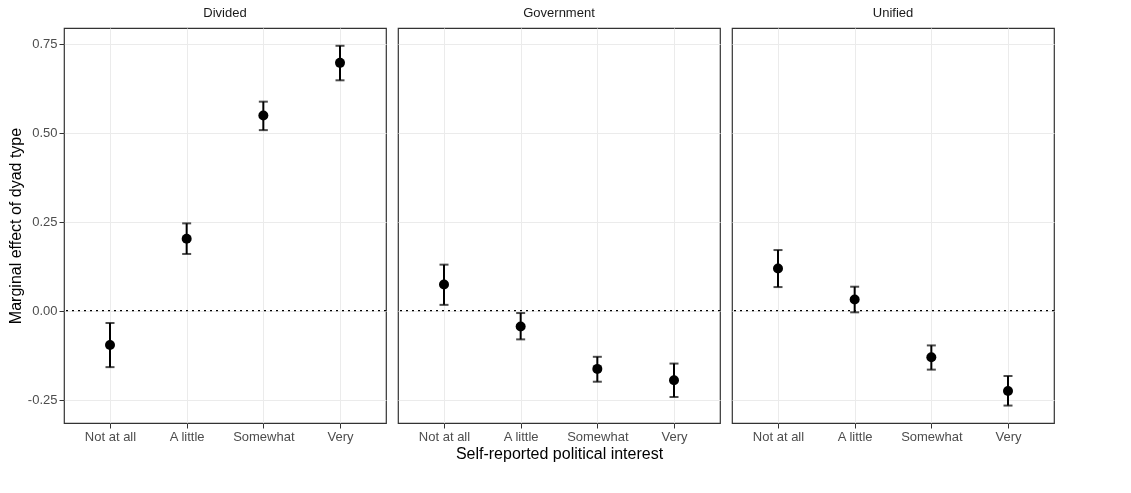  What do you see at coordinates (559, 12) in the screenshot?
I see `chart-title: Government` at bounding box center [559, 12].